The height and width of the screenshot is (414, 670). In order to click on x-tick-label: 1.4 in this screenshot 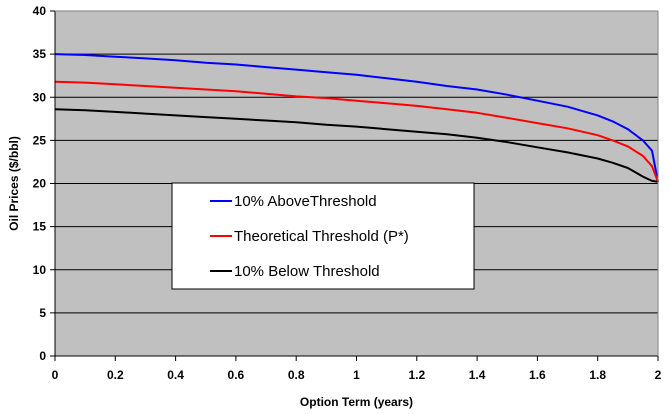, I will do `click(477, 375)`.